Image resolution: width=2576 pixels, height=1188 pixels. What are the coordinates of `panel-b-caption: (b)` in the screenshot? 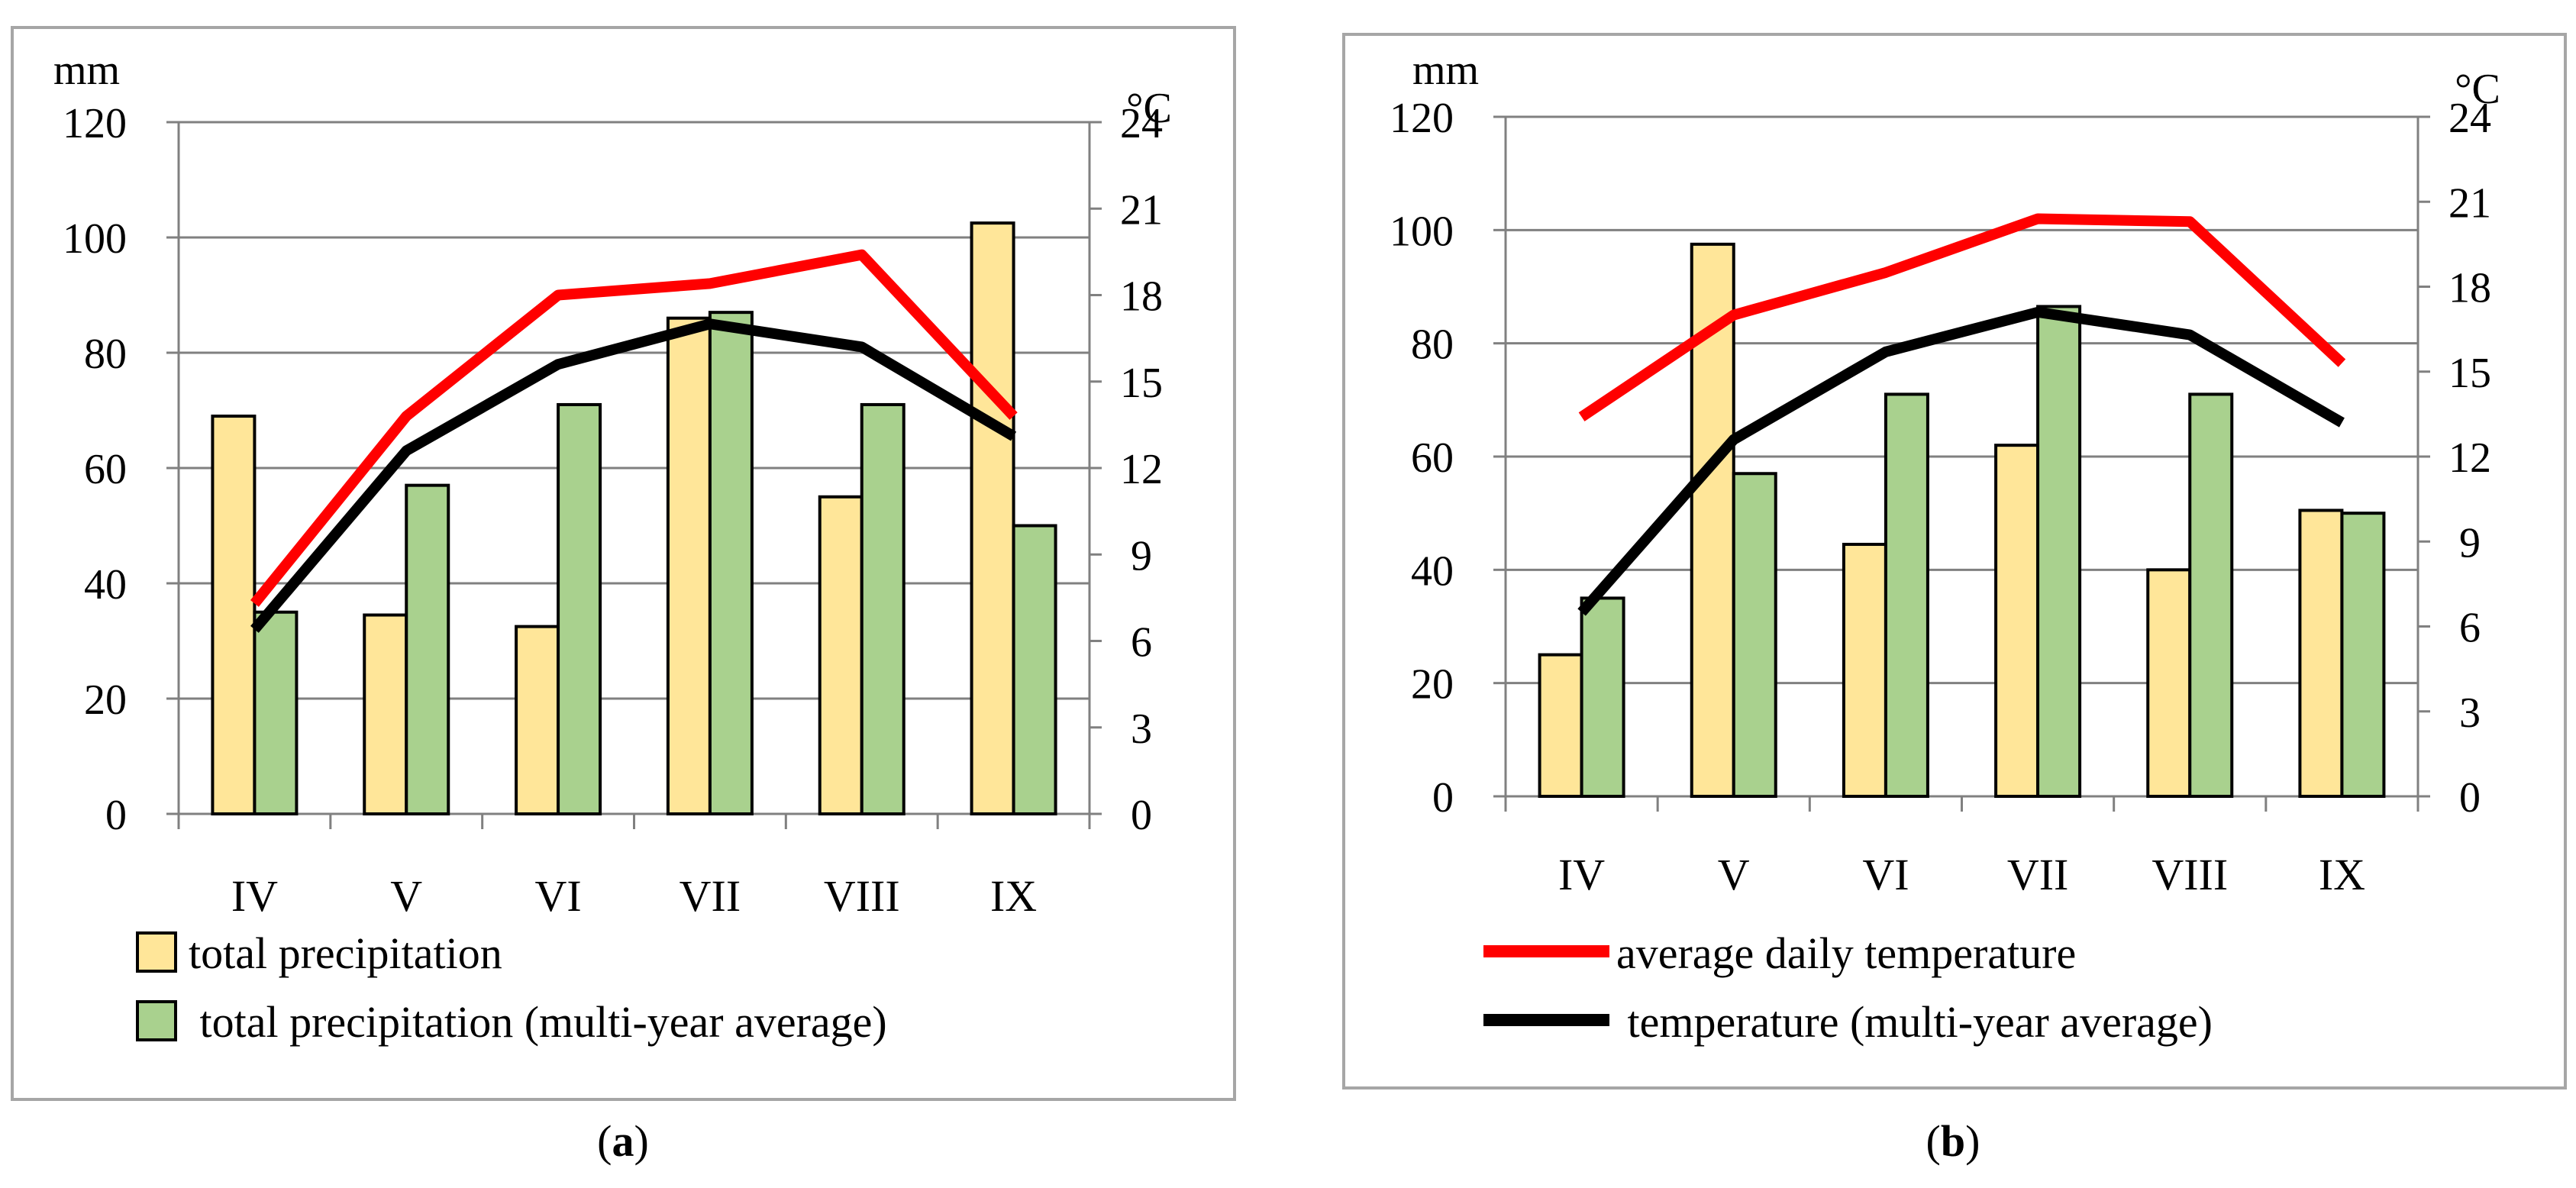 It's located at (1953, 1141).